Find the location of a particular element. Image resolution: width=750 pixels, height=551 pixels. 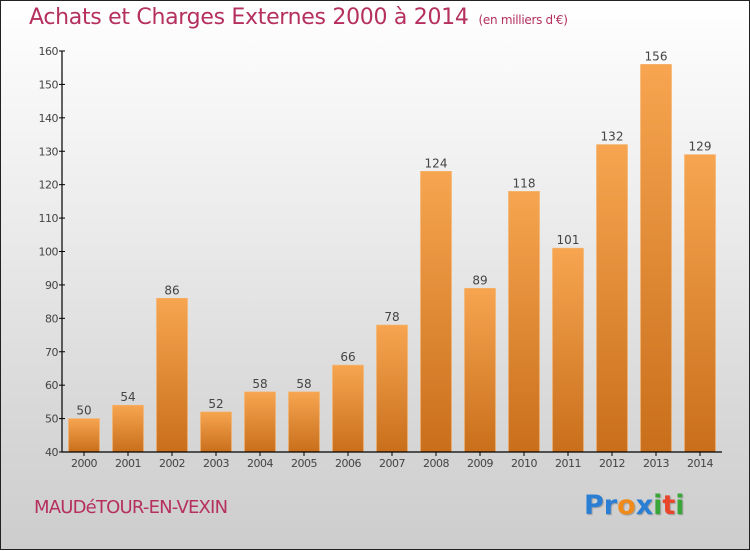

x-tick-label-2008: 2008 is located at coordinates (436, 463).